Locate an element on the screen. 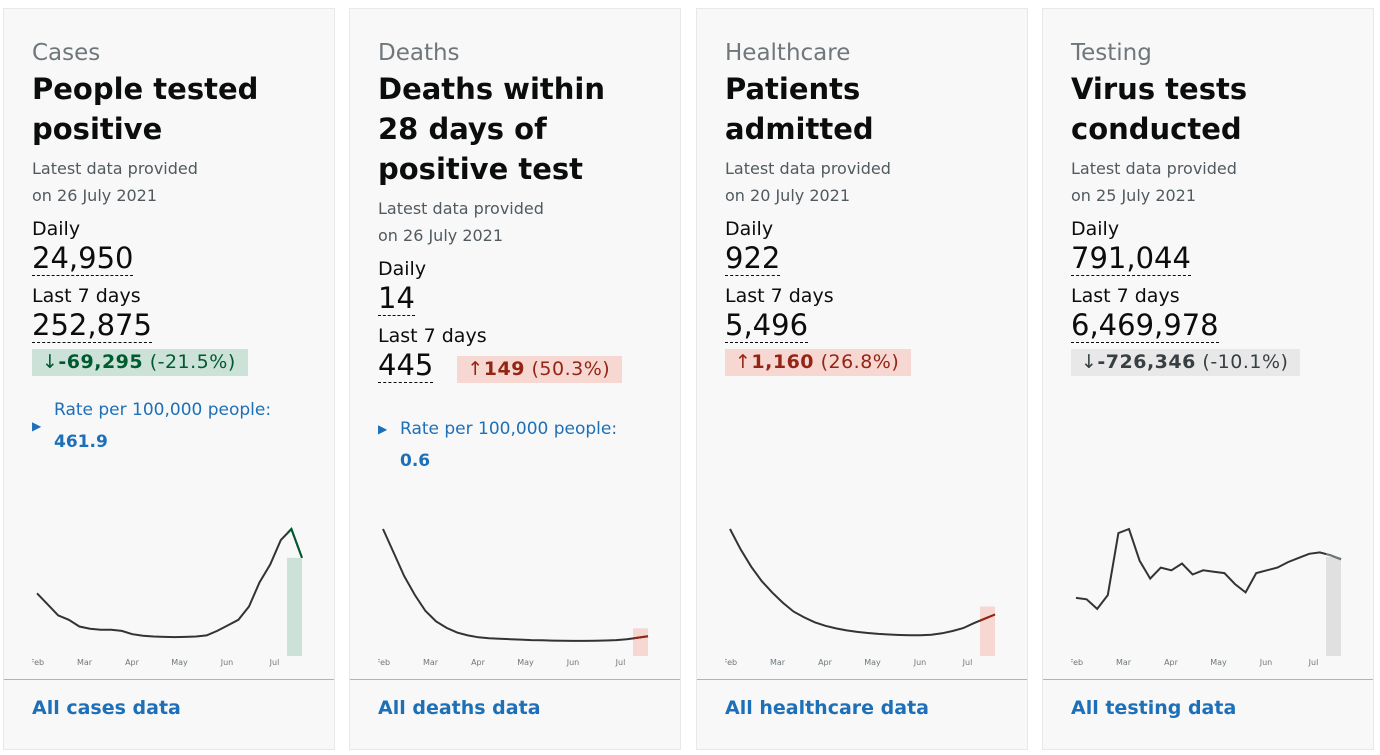 The image size is (1380, 755). change-percent: (-21.5%) is located at coordinates (192, 362).